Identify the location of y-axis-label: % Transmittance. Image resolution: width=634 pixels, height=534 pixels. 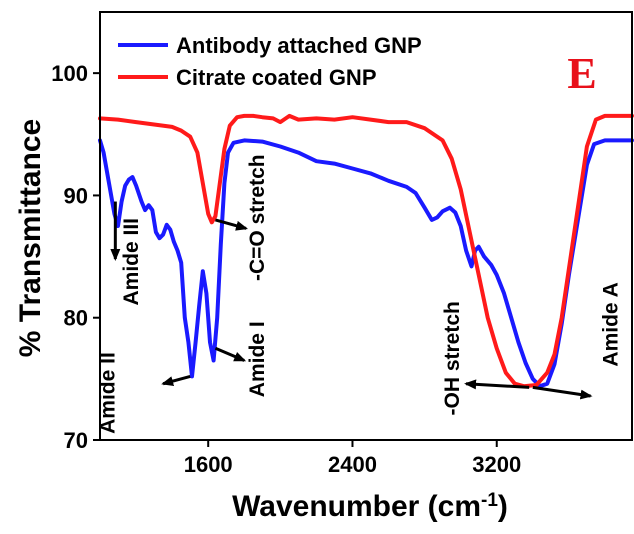
(30, 238).